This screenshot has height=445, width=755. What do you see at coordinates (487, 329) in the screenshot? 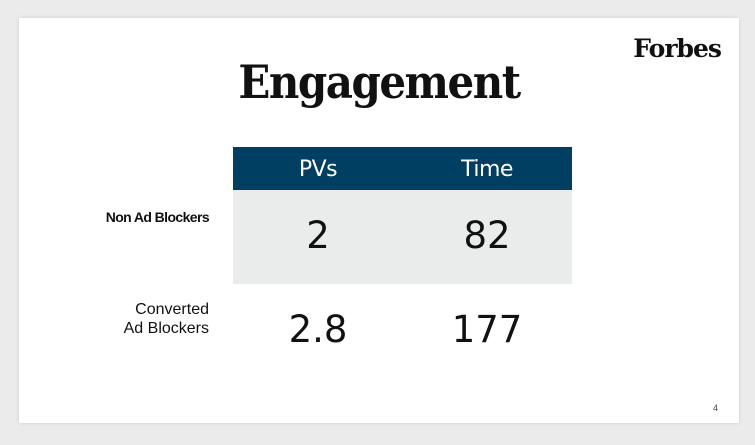
I see `cell-converted-time: 177` at bounding box center [487, 329].